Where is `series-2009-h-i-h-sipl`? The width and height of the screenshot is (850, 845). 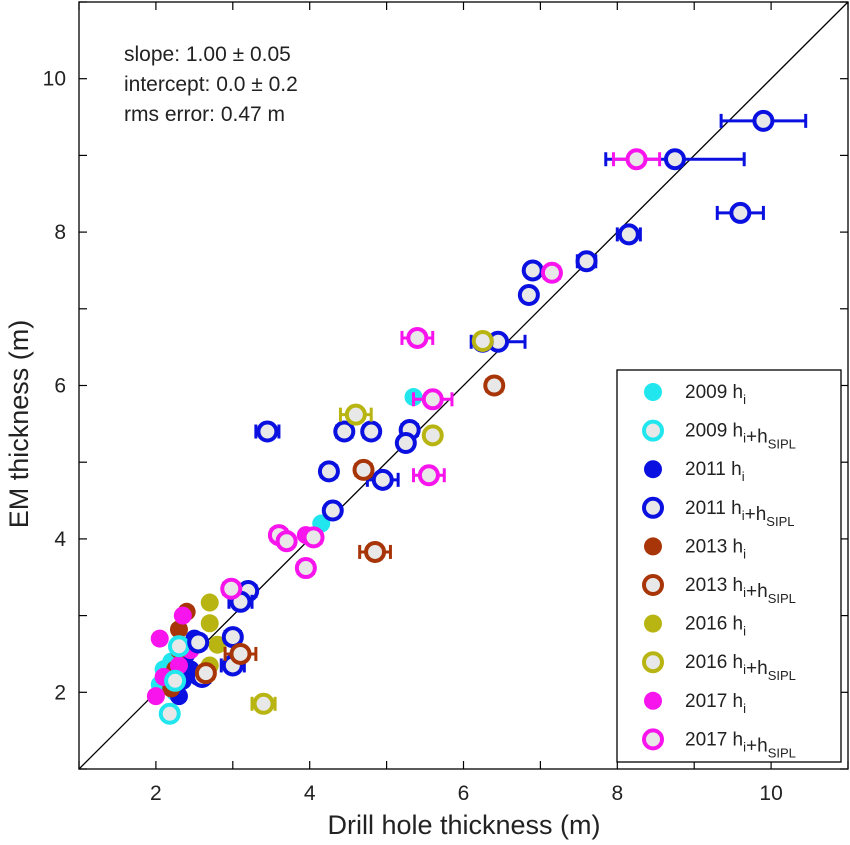 series-2009-h-i-h-sipl is located at coordinates (174, 680).